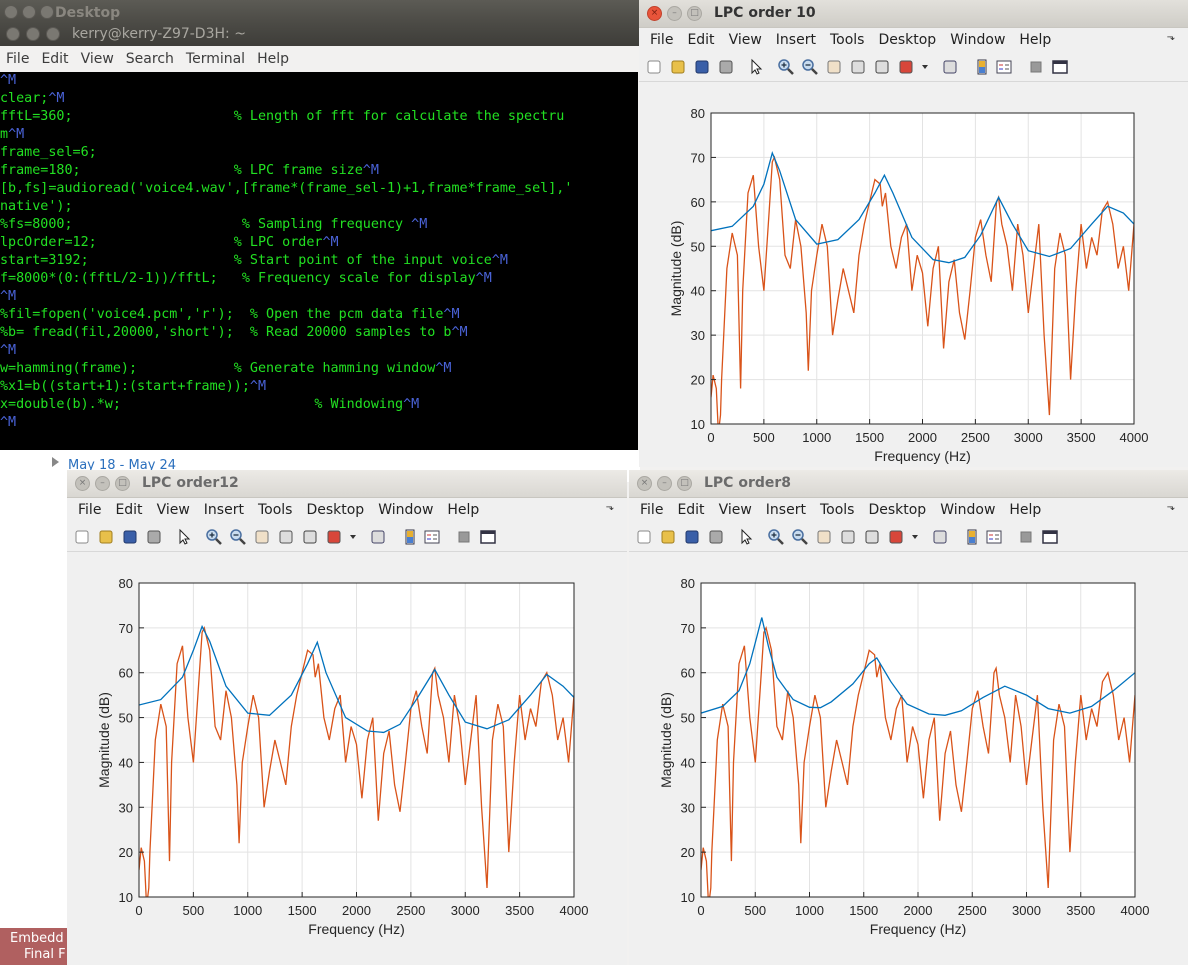 Image resolution: width=1188 pixels, height=965 pixels. Describe the element at coordinates (786, 67) in the screenshot. I see `zoom-in-icon` at that location.